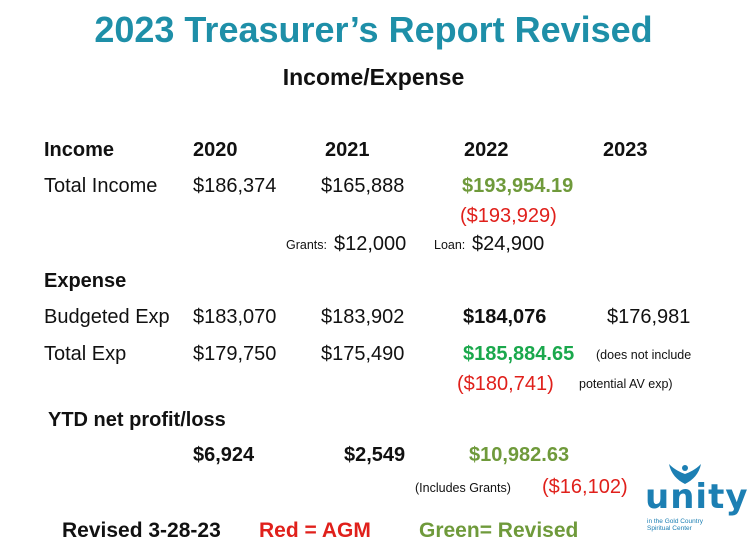 The height and width of the screenshot is (560, 747). What do you see at coordinates (696, 497) in the screenshot?
I see `logo-wordmark: unity` at bounding box center [696, 497].